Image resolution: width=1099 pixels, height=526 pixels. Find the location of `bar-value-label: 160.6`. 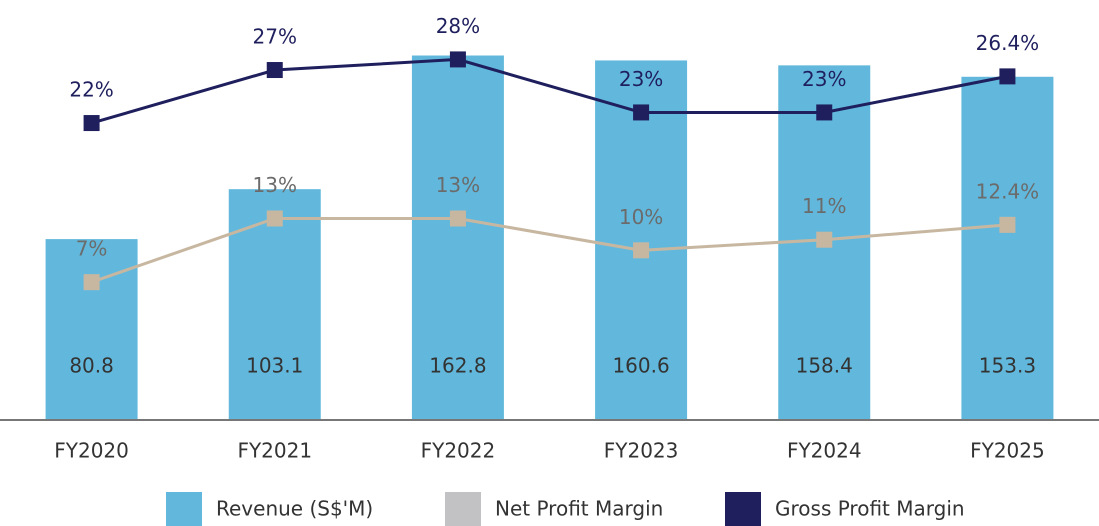

bar-value-label: 160.6 is located at coordinates (640, 366).